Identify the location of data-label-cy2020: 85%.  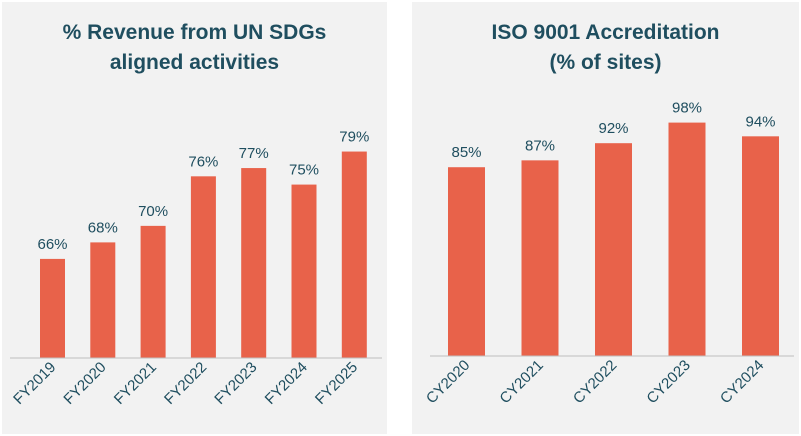
(466, 152).